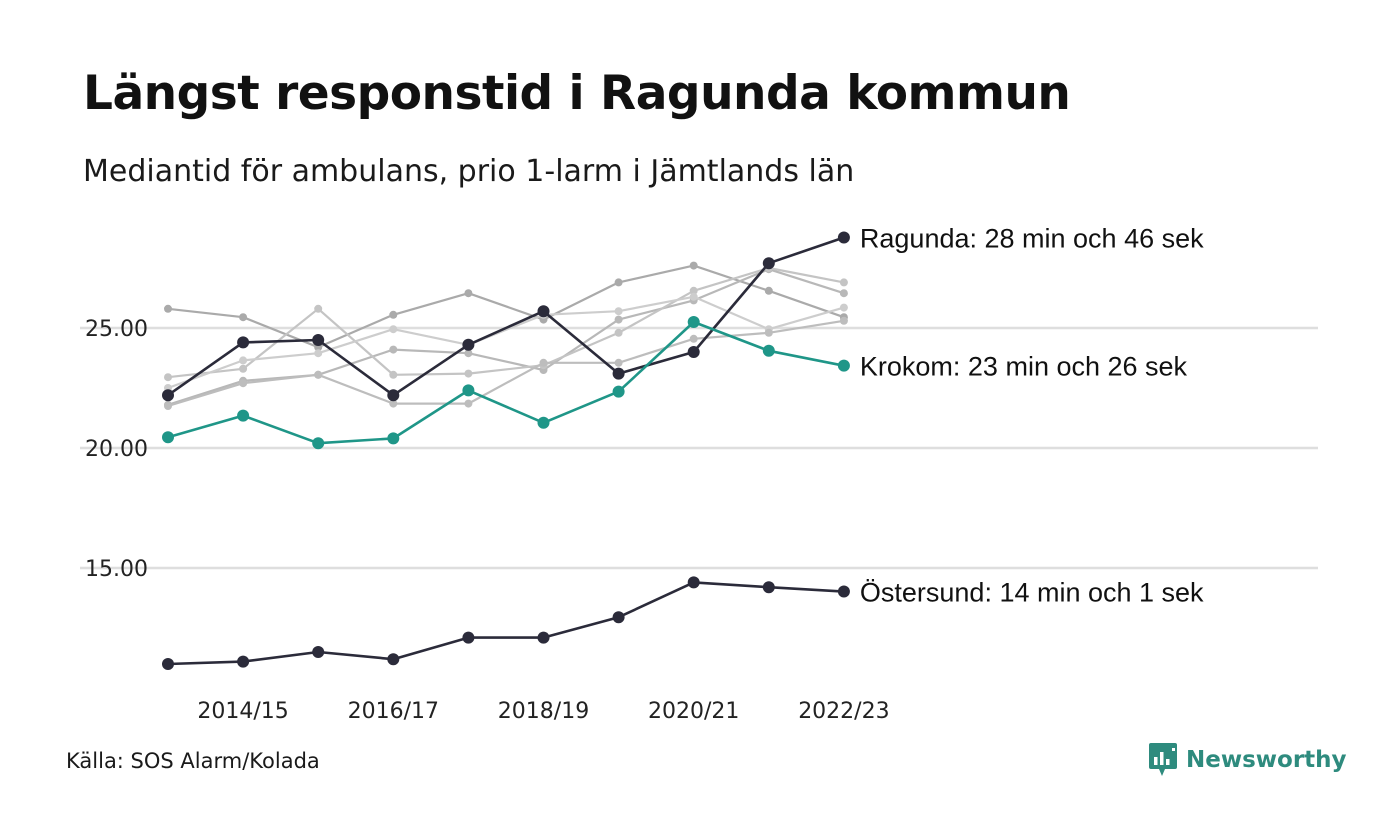 The image size is (1400, 840). What do you see at coordinates (843, 711) in the screenshot?
I see `x-tick-label: 2022/23` at bounding box center [843, 711].